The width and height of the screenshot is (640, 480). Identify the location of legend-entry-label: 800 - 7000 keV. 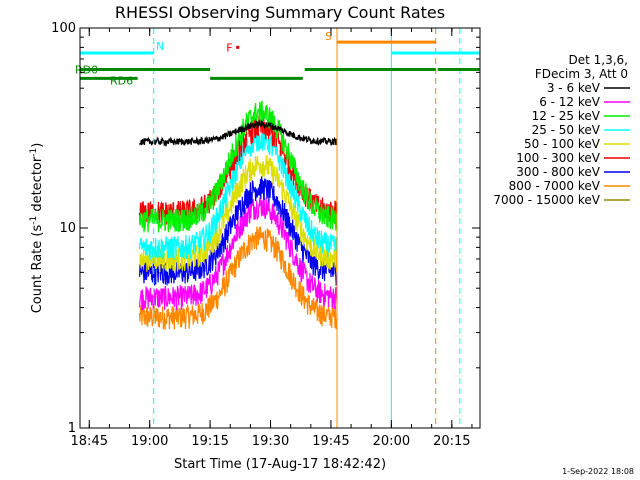
(555, 186).